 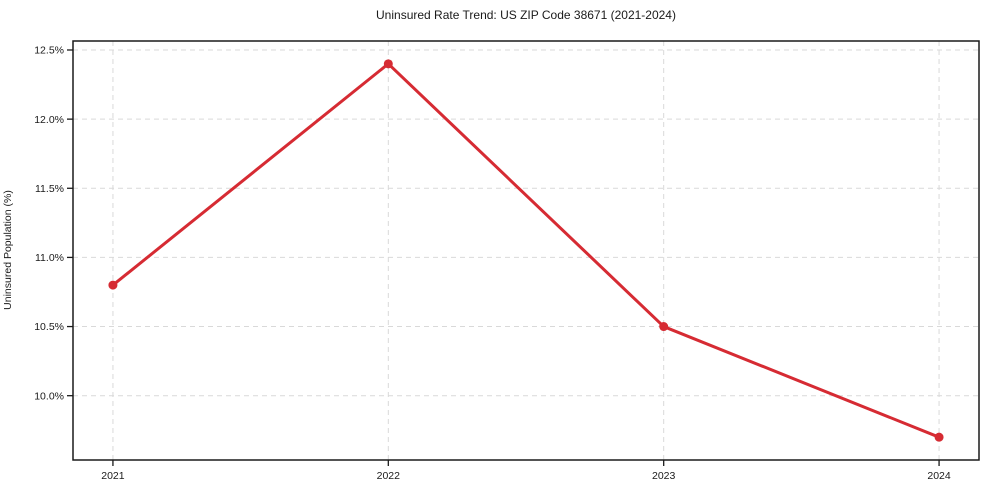 What do you see at coordinates (49, 51) in the screenshot?
I see `y-tick-label: 12.5%` at bounding box center [49, 51].